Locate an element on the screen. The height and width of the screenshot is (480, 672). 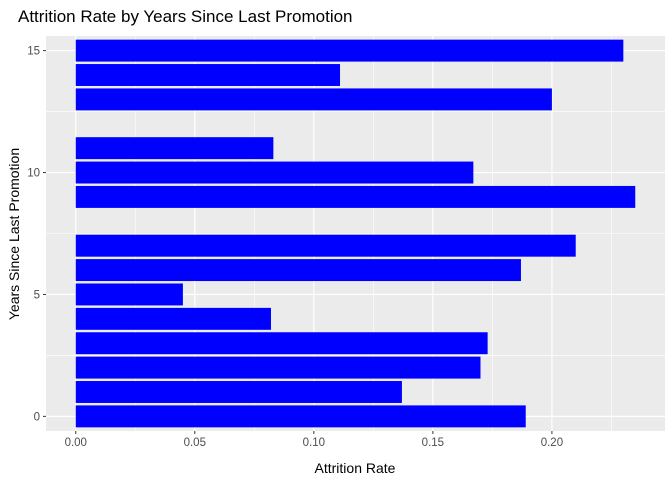
x-tick-label: 0.20 is located at coordinates (552, 443).